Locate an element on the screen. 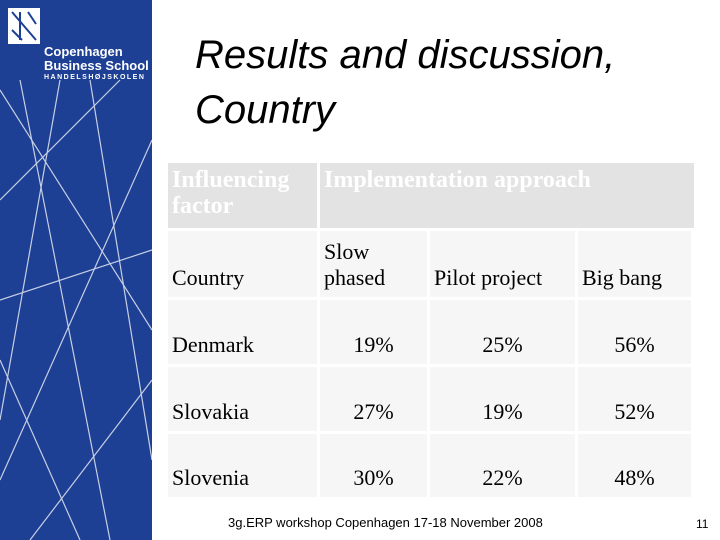 This screenshot has width=720, height=540. table-cell: 56% is located at coordinates (634, 332).